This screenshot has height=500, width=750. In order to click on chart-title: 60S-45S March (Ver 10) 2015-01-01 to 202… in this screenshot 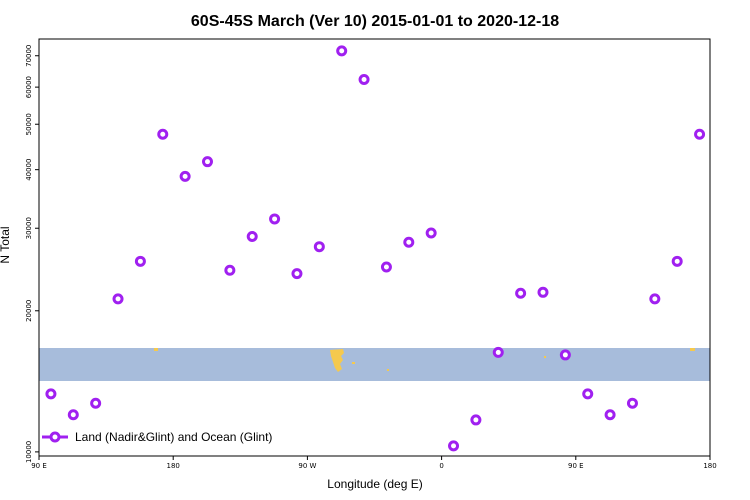, I will do `click(375, 21)`.